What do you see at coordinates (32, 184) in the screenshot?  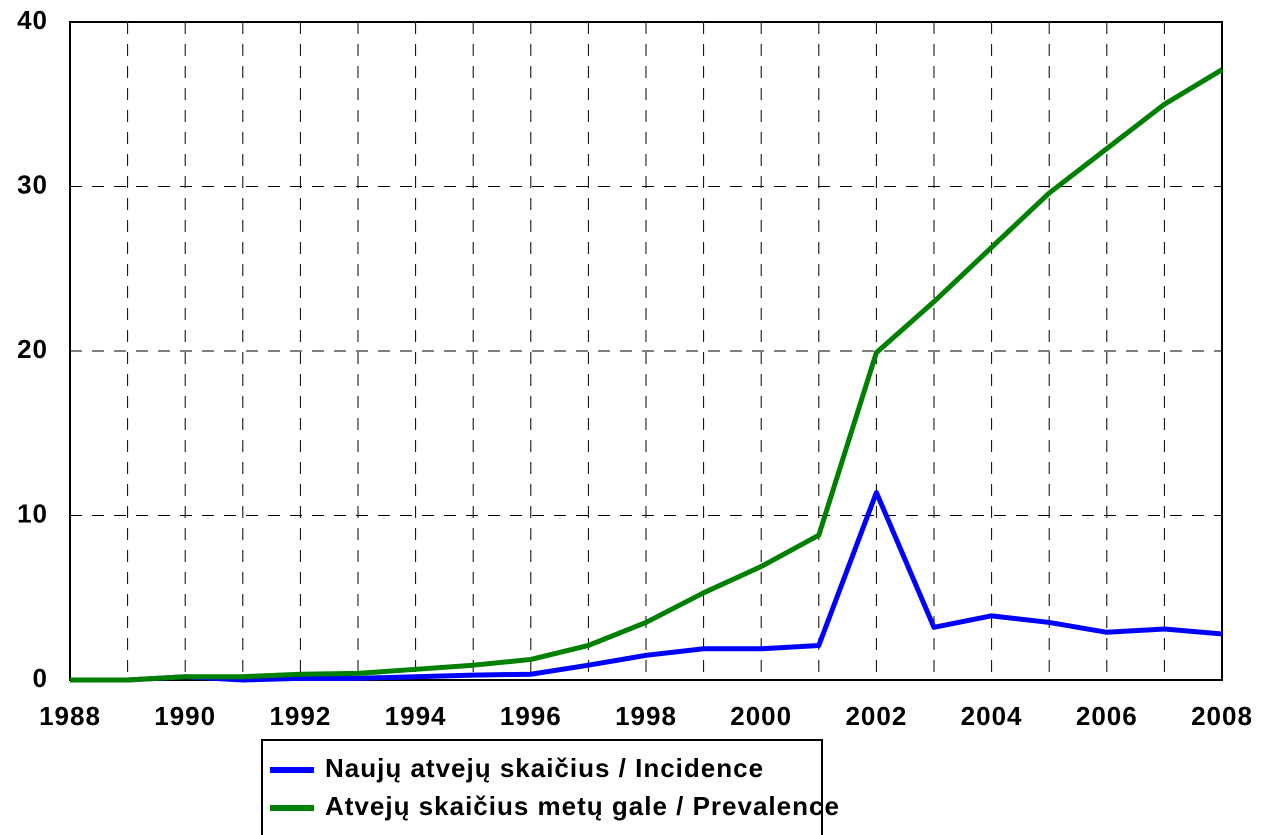 I see `y-tick-label: 30` at bounding box center [32, 184].